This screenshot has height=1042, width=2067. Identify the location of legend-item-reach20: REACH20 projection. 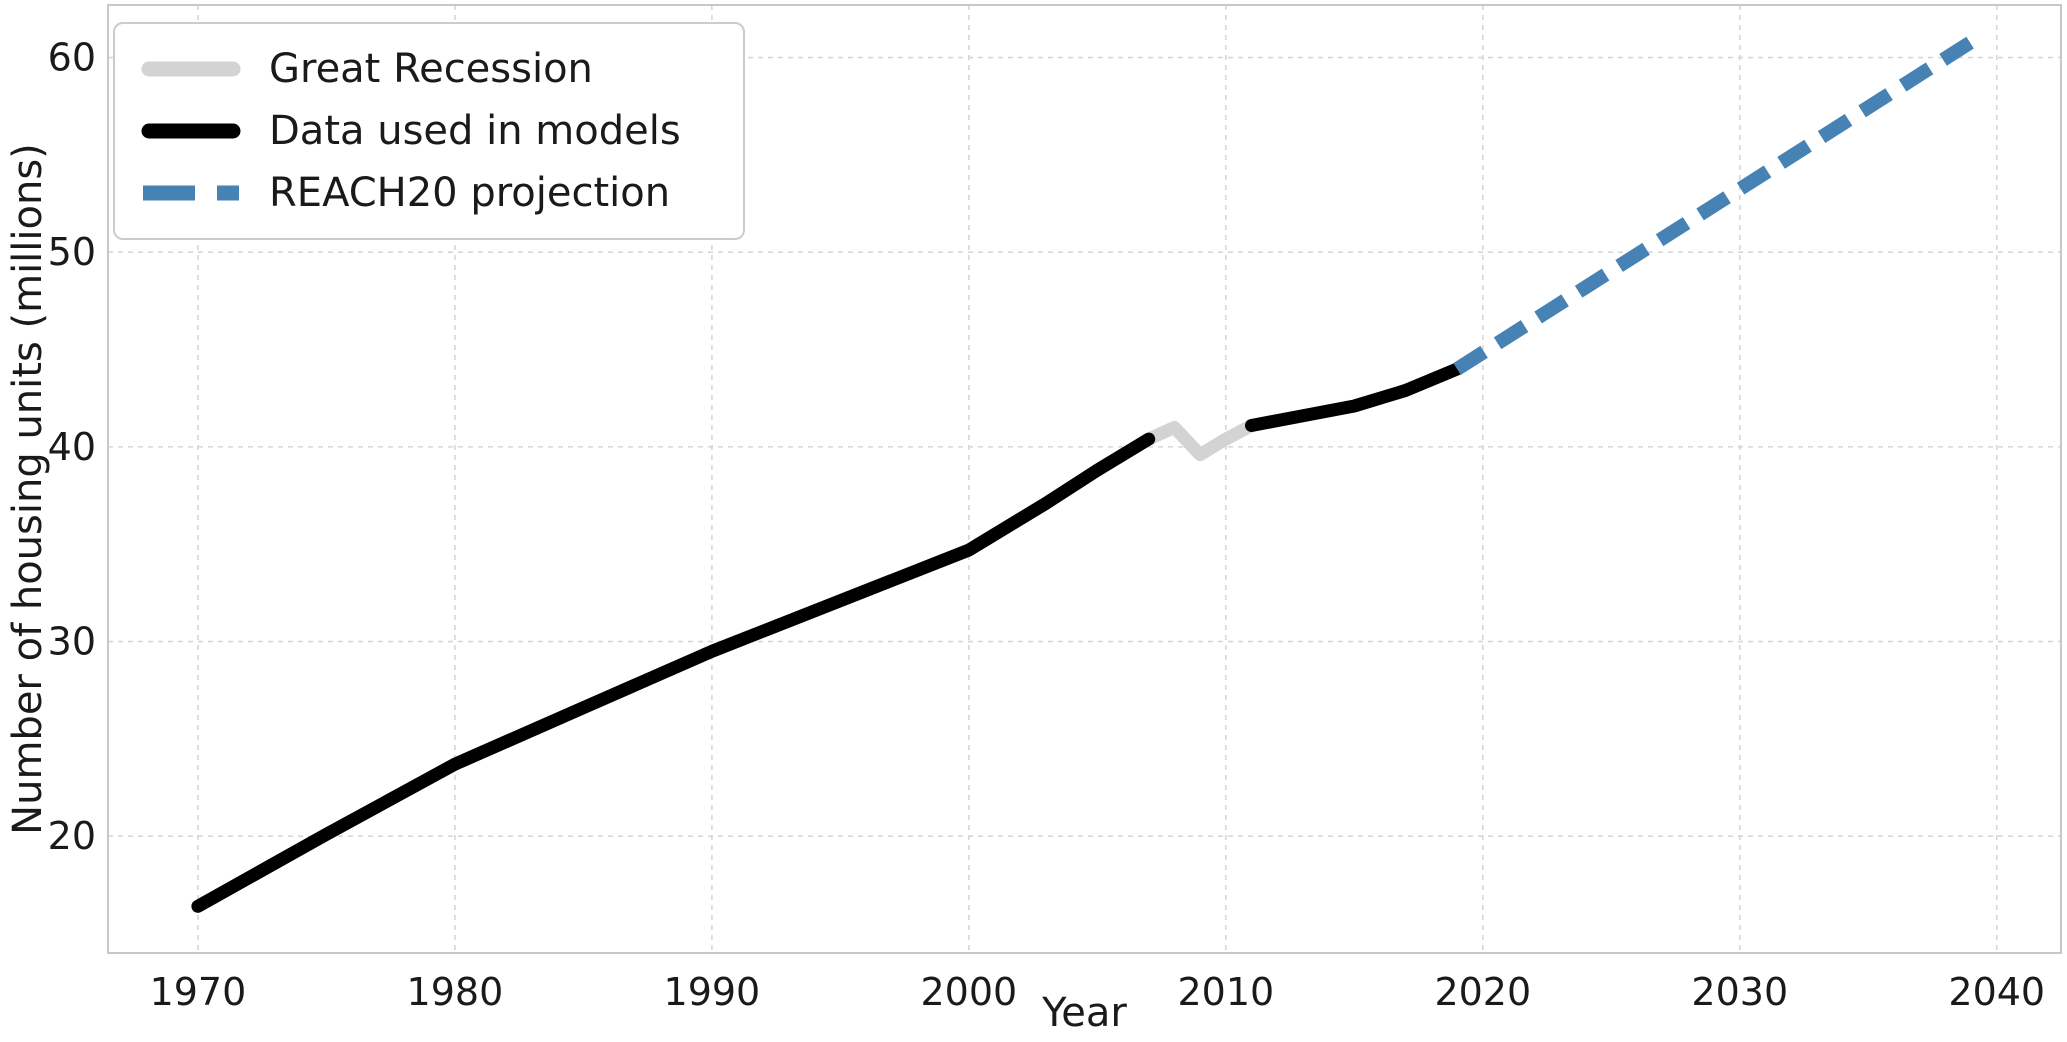
(428, 193).